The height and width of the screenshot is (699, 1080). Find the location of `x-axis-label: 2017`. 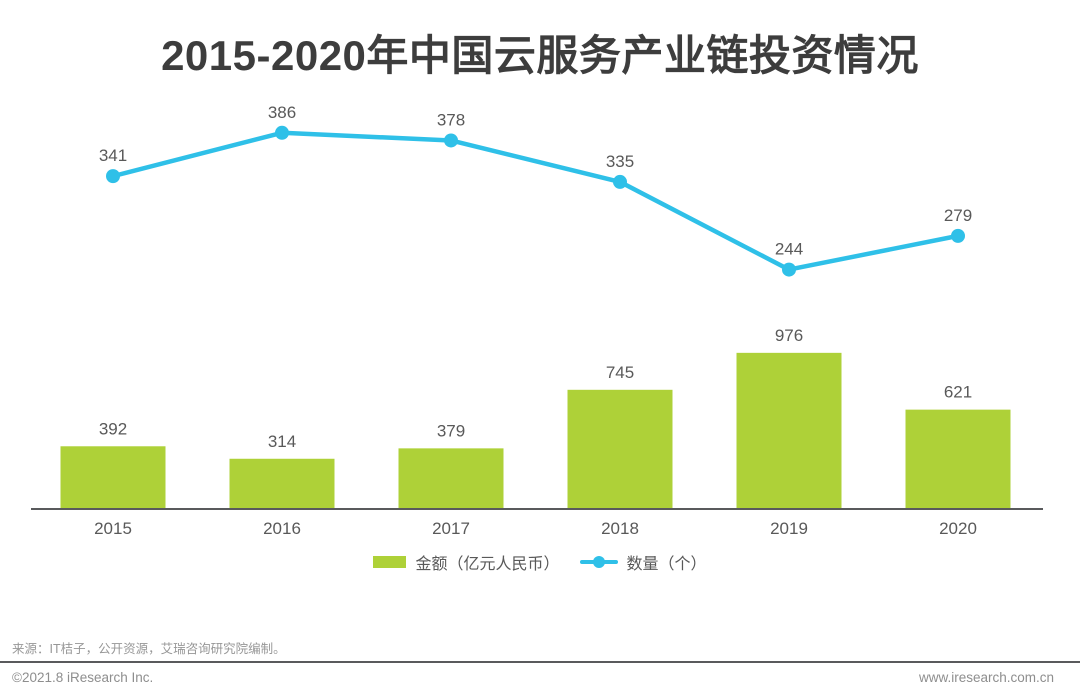

x-axis-label: 2017 is located at coordinates (451, 528).